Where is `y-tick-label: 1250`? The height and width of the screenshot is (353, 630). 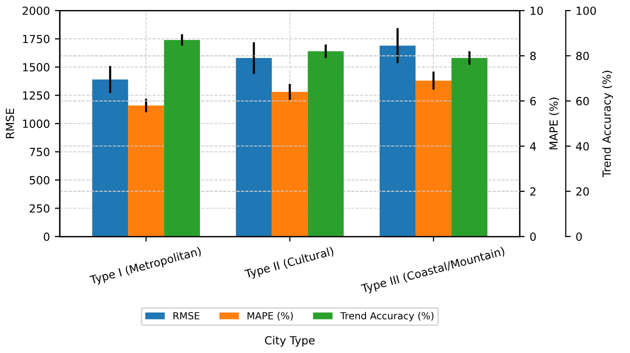 y-tick-label: 1250 is located at coordinates (36, 95).